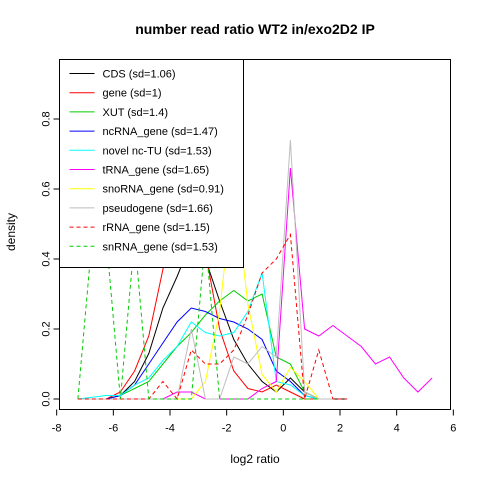 The height and width of the screenshot is (485, 480). I want to click on x-axis-label: log2 ratio, so click(255, 459).